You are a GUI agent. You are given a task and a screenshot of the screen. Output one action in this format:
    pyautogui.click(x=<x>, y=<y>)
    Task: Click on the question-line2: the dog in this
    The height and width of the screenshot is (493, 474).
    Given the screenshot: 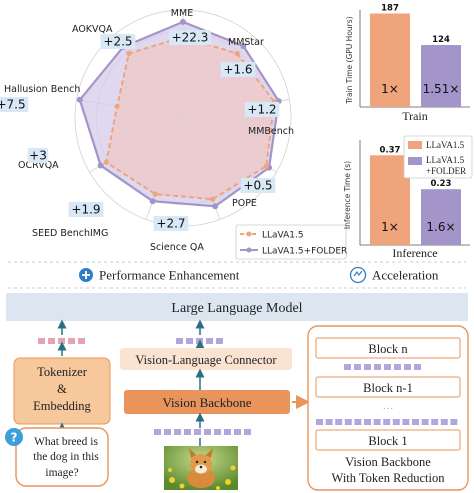 What is the action you would take?
    pyautogui.click(x=66, y=457)
    